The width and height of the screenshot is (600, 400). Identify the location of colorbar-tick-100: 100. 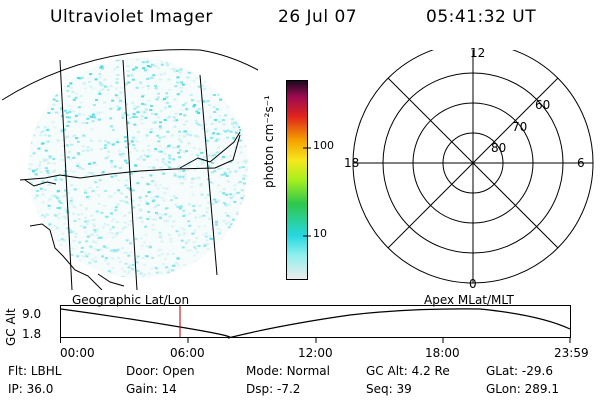
(323, 145).